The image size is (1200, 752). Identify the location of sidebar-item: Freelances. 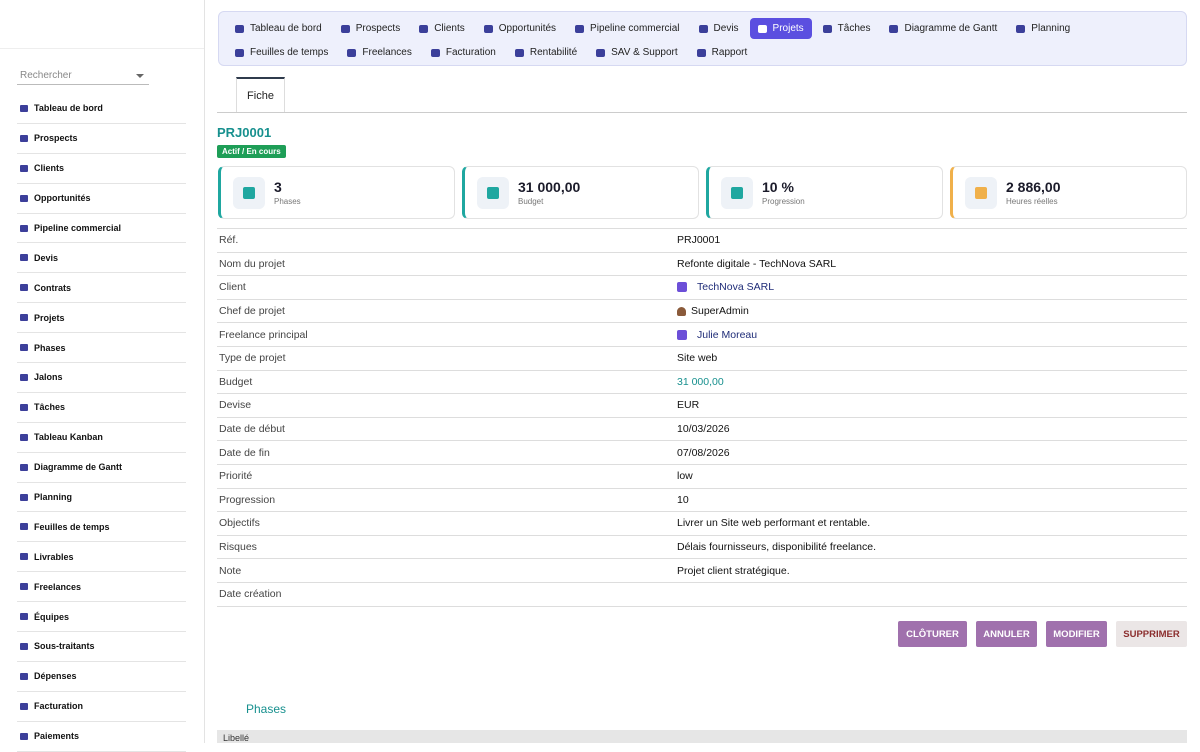
(101, 587).